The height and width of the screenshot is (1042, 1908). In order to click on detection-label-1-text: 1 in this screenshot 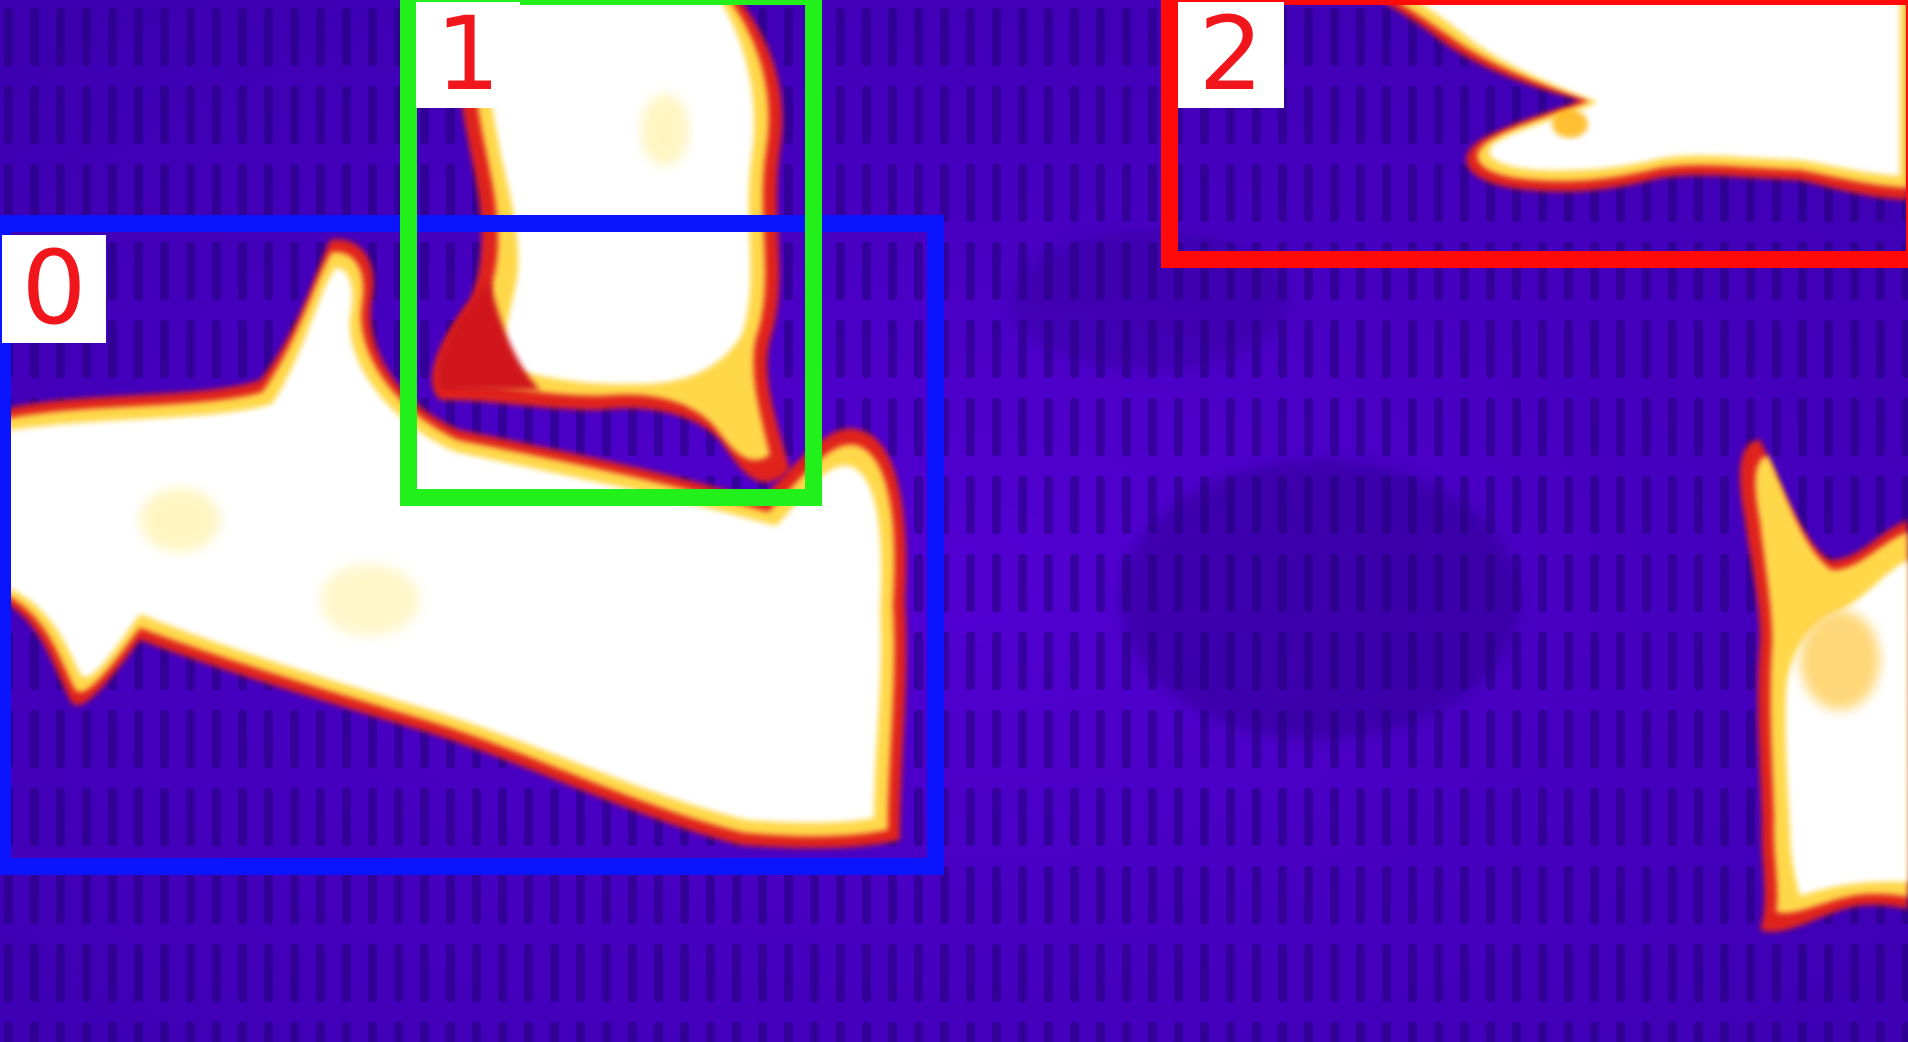, I will do `click(468, 57)`.